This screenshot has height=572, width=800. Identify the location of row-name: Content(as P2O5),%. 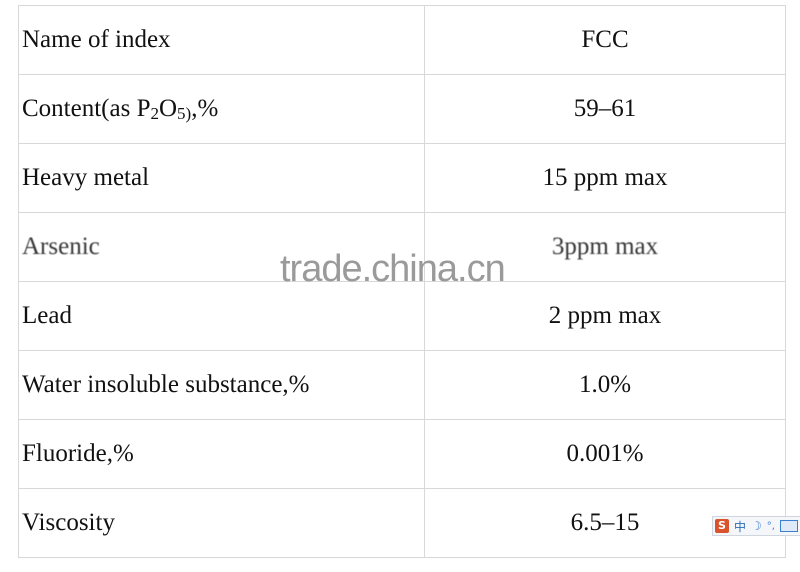
(221, 109).